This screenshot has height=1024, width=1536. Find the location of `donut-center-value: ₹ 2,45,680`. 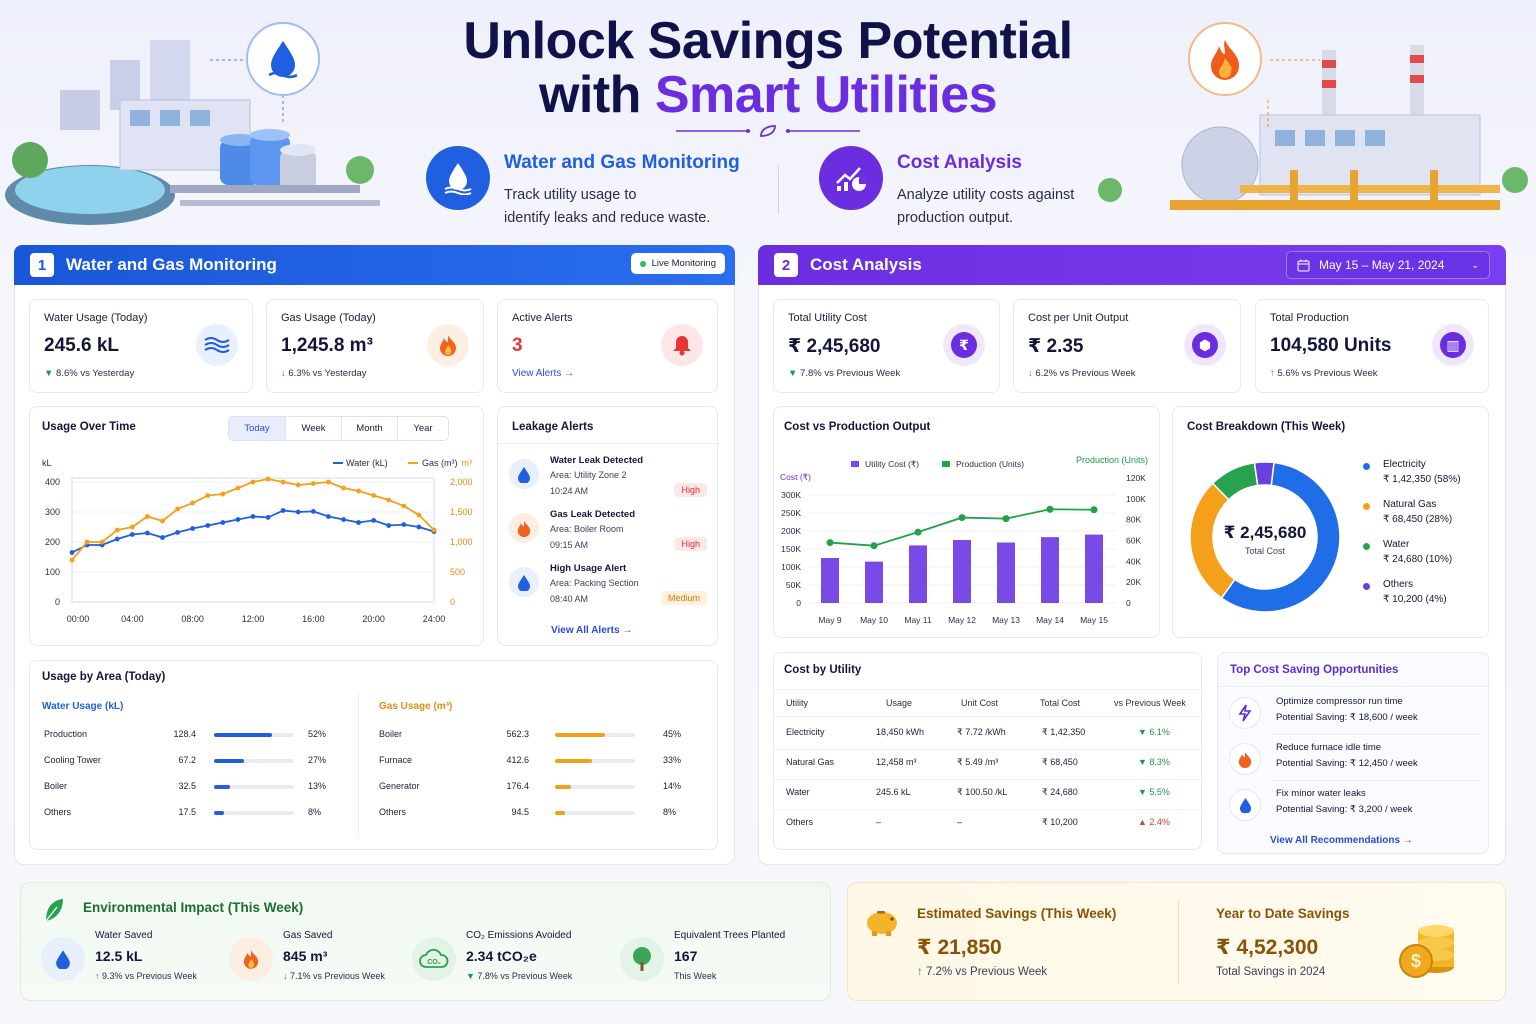

donut-center-value: ₹ 2,45,680 is located at coordinates (1265, 532).